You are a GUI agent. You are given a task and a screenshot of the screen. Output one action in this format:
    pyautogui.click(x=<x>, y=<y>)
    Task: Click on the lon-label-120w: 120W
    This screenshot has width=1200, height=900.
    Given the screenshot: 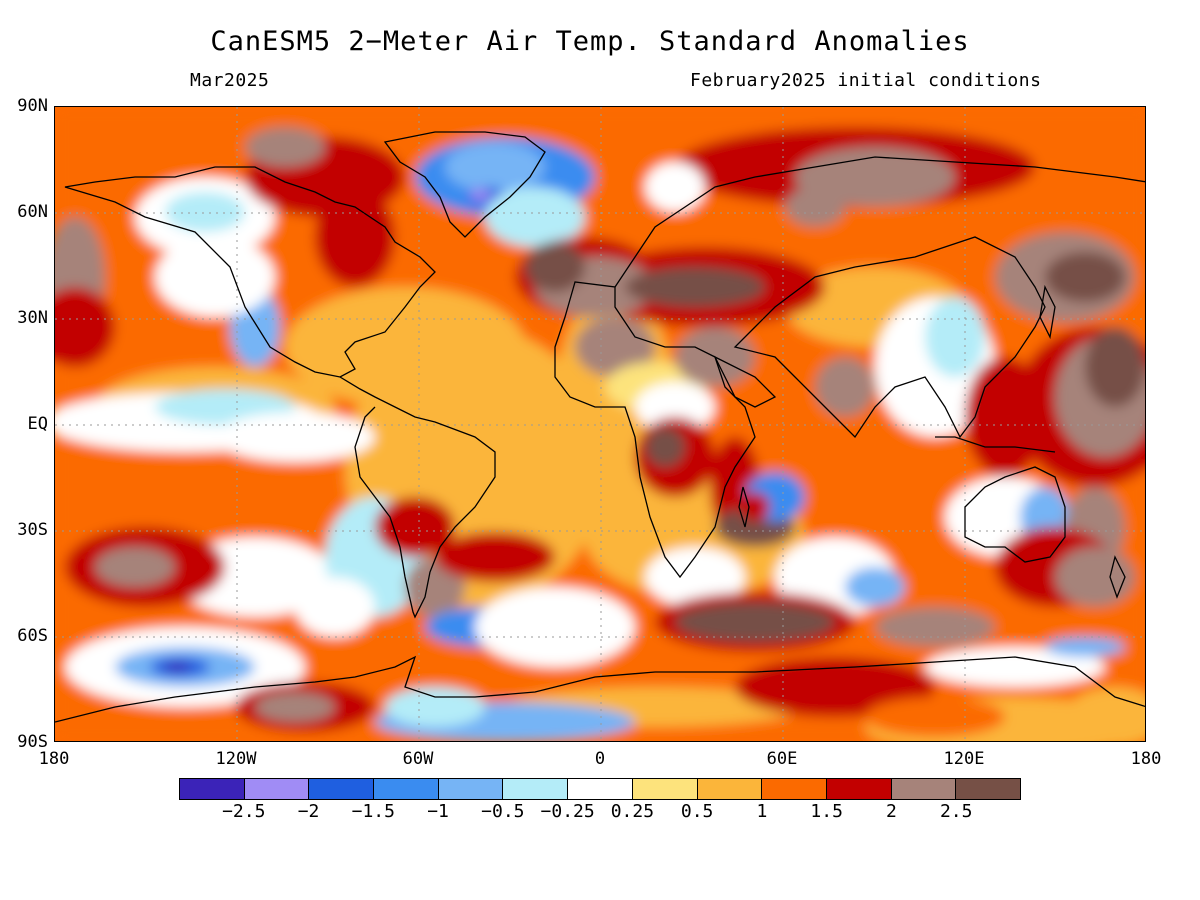 What is the action you would take?
    pyautogui.click(x=236, y=759)
    